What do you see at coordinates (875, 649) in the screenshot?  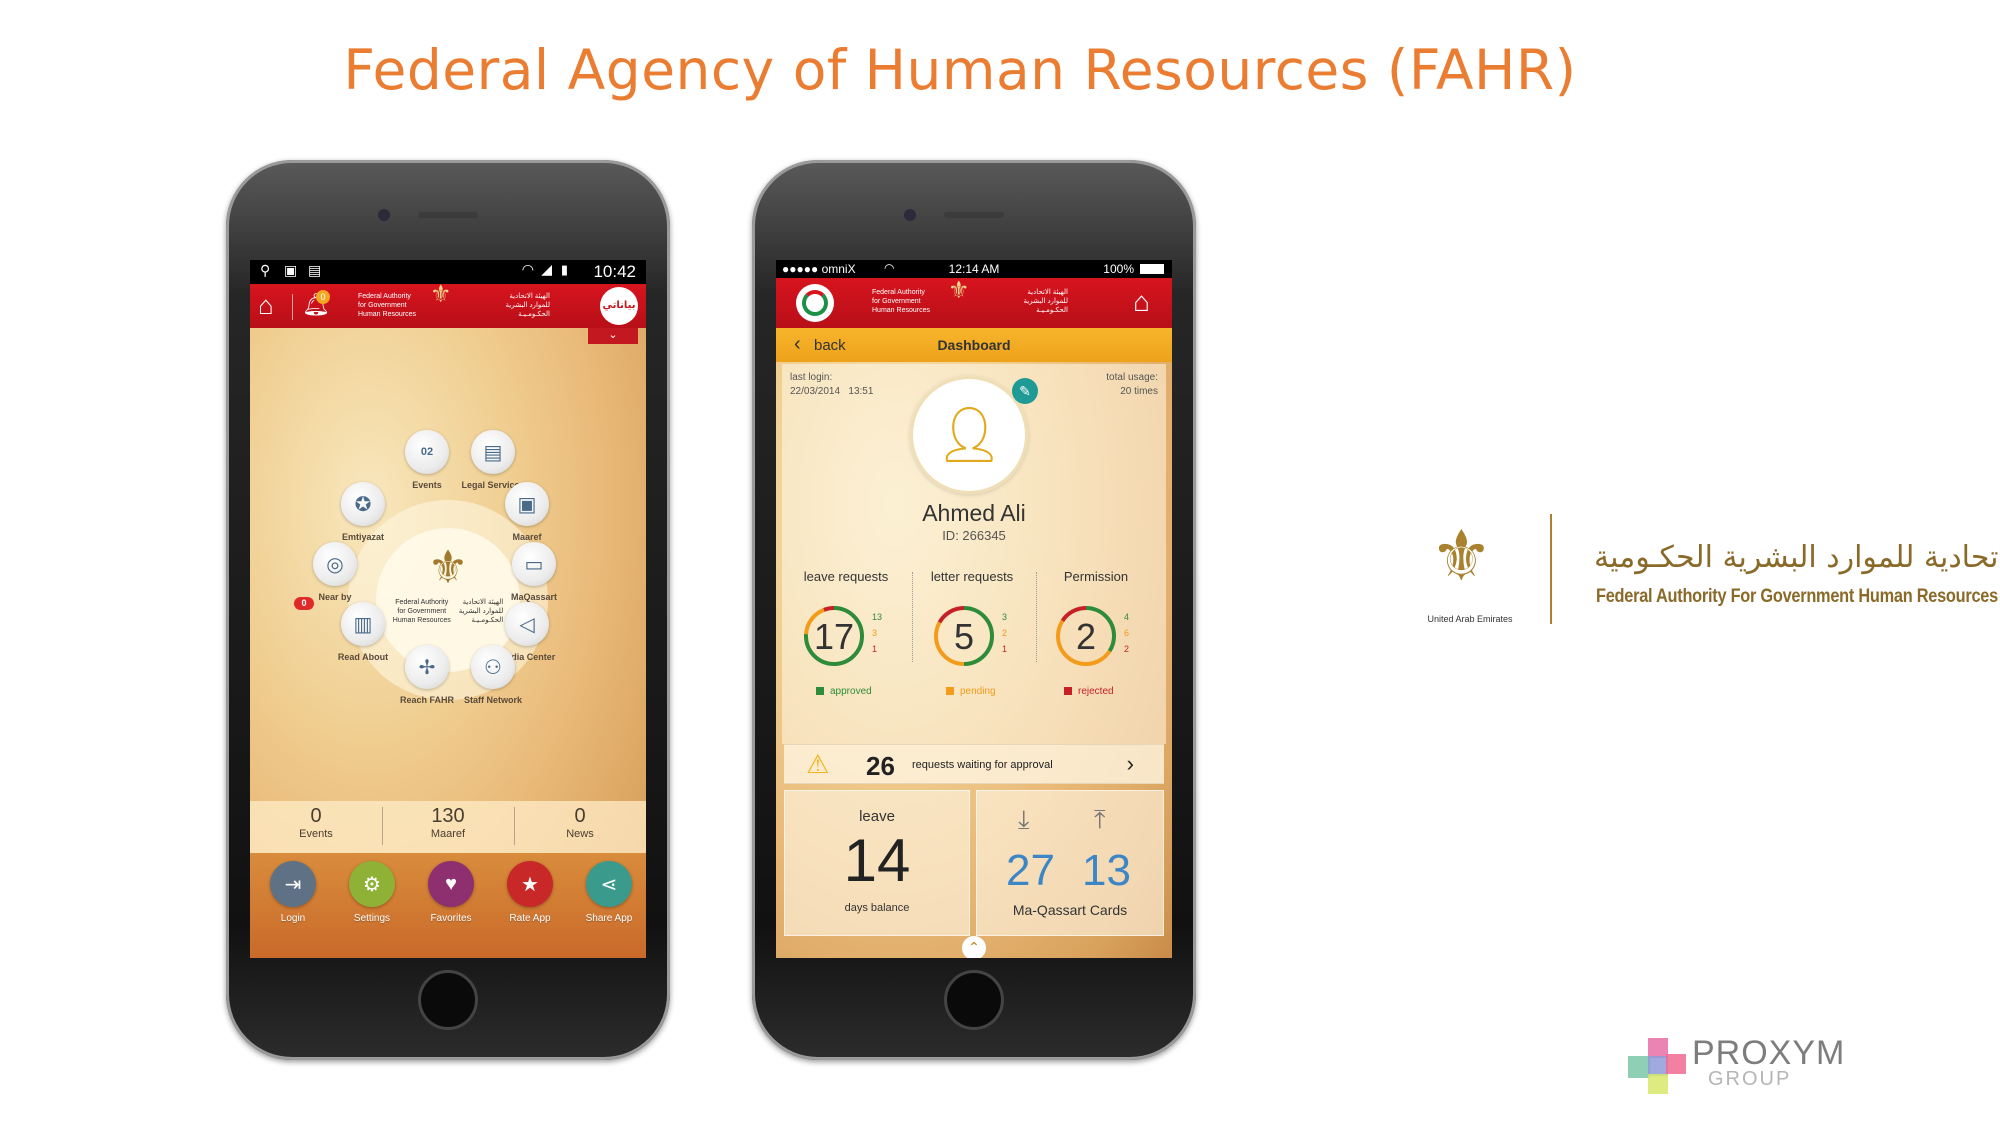 I see `rejected-count: 1` at bounding box center [875, 649].